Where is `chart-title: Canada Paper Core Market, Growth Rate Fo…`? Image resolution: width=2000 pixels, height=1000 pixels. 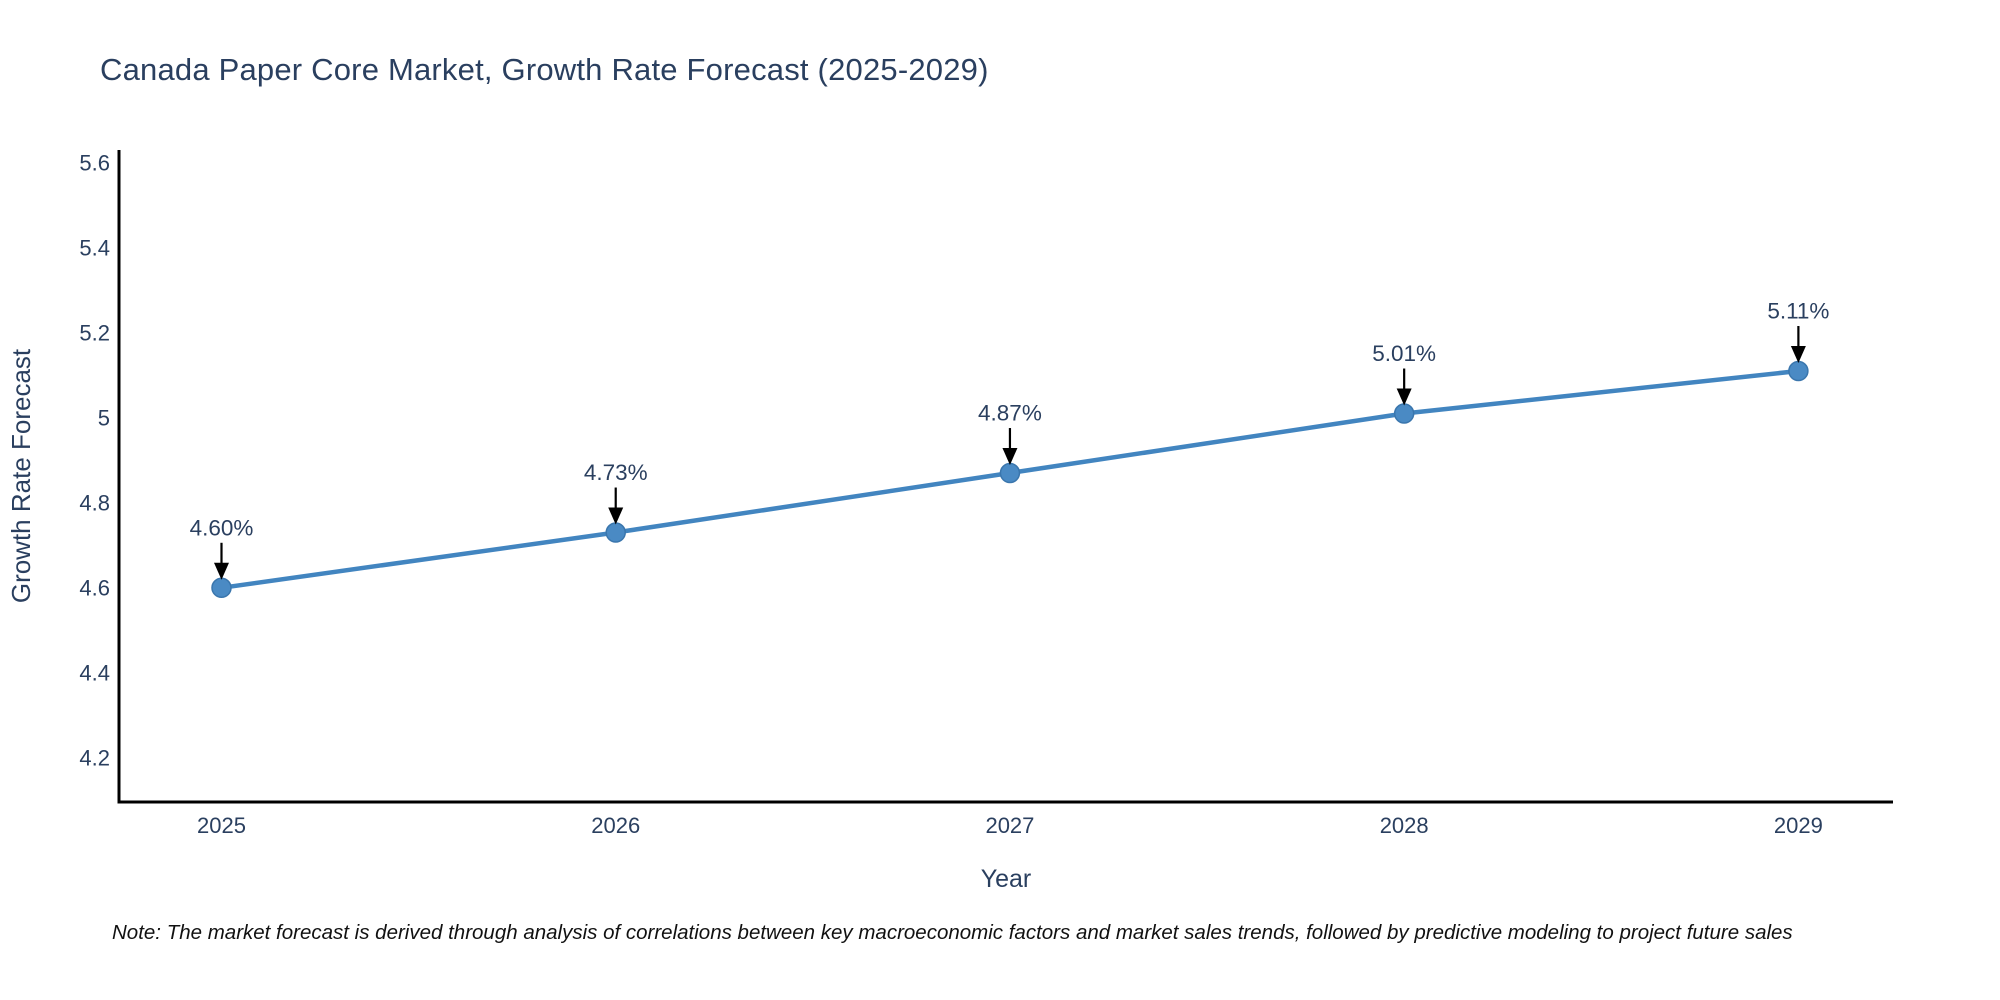 chart-title: Canada Paper Core Market, Growth Rate Fo… is located at coordinates (544, 69).